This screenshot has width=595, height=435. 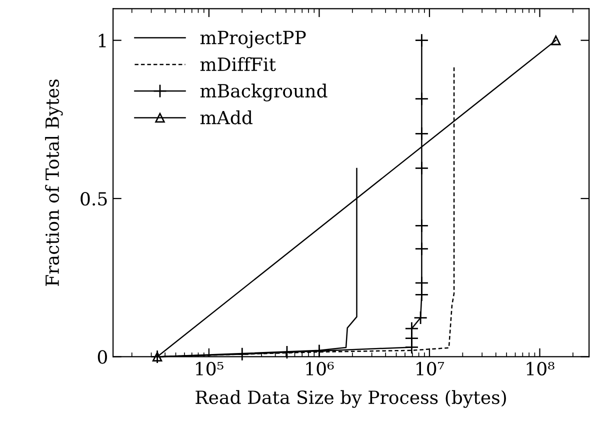 I want to click on y-tick-label: 1, so click(x=102, y=41).